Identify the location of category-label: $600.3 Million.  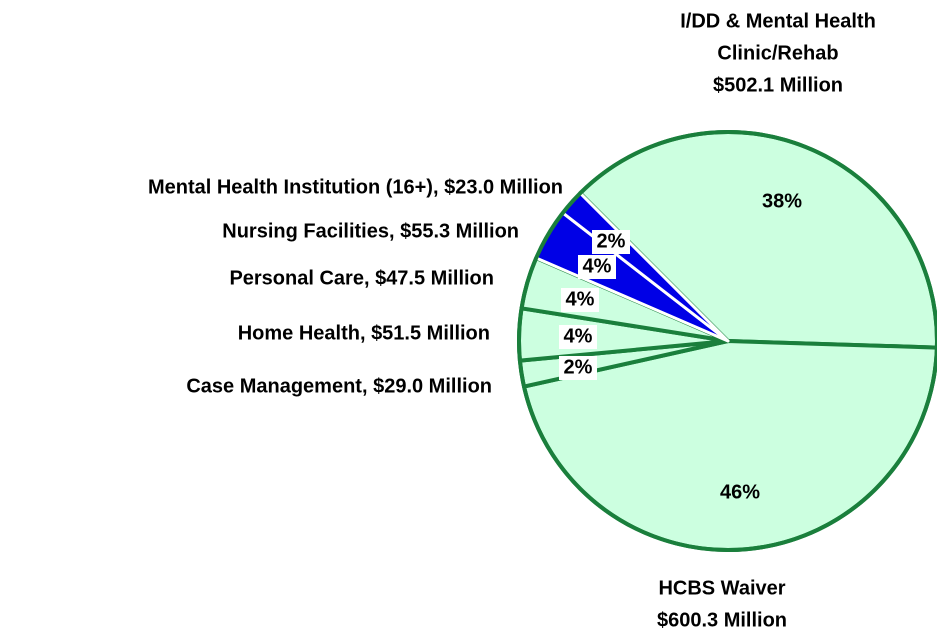
(722, 620).